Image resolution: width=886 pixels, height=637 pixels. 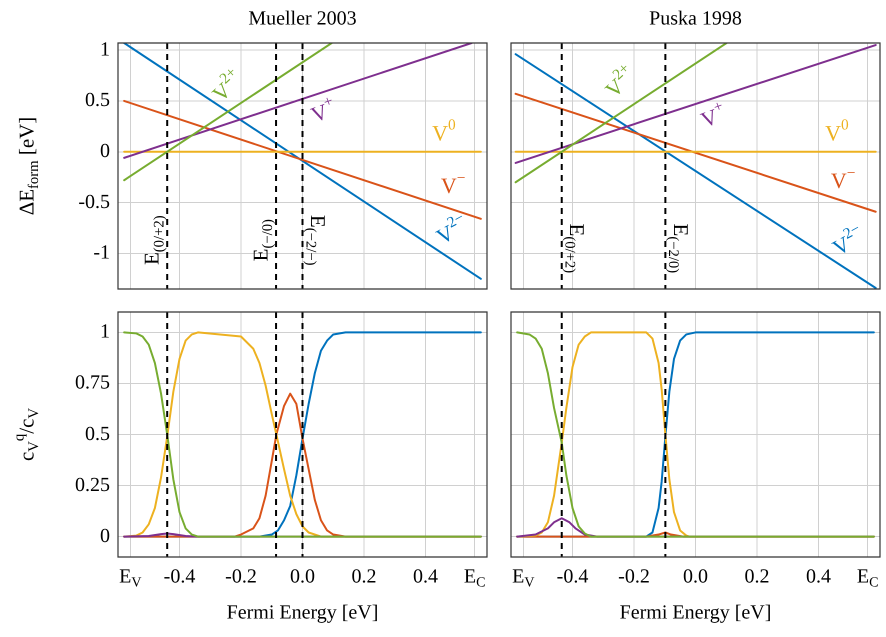 I want to click on y-tick-label: -1, so click(x=101, y=253).